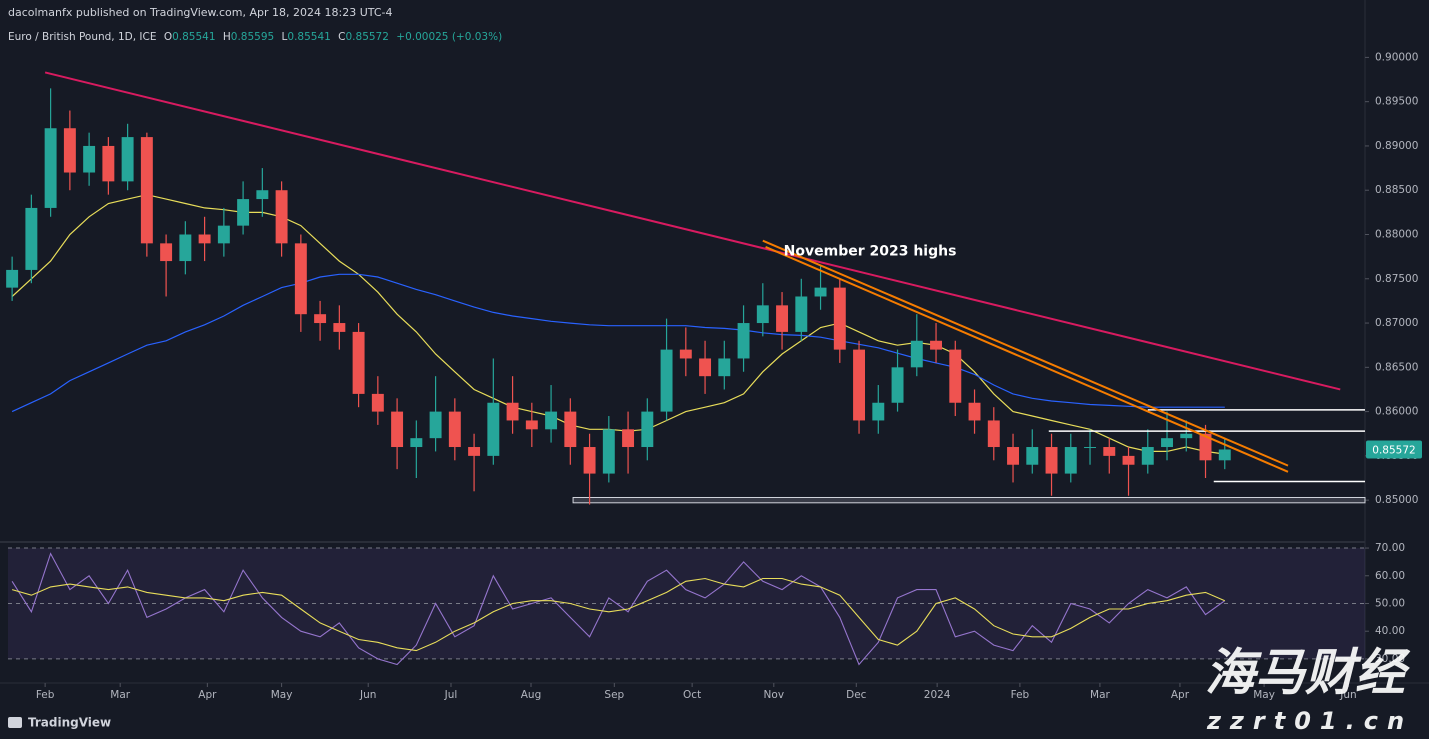 The width and height of the screenshot is (1429, 739). What do you see at coordinates (614, 695) in the screenshot?
I see `x-tick-label: Sep` at bounding box center [614, 695].